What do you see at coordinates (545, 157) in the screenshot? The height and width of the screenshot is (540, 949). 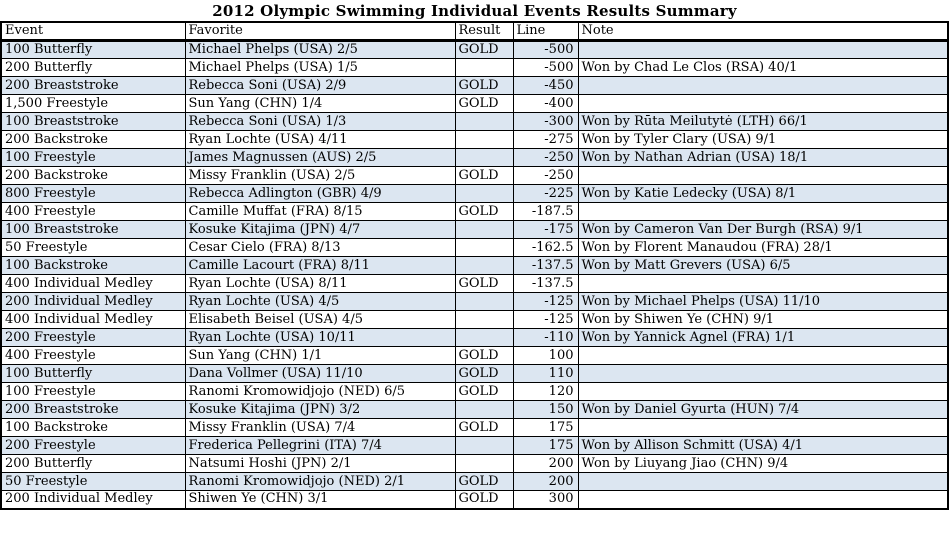 I see `cell-line: -250` at bounding box center [545, 157].